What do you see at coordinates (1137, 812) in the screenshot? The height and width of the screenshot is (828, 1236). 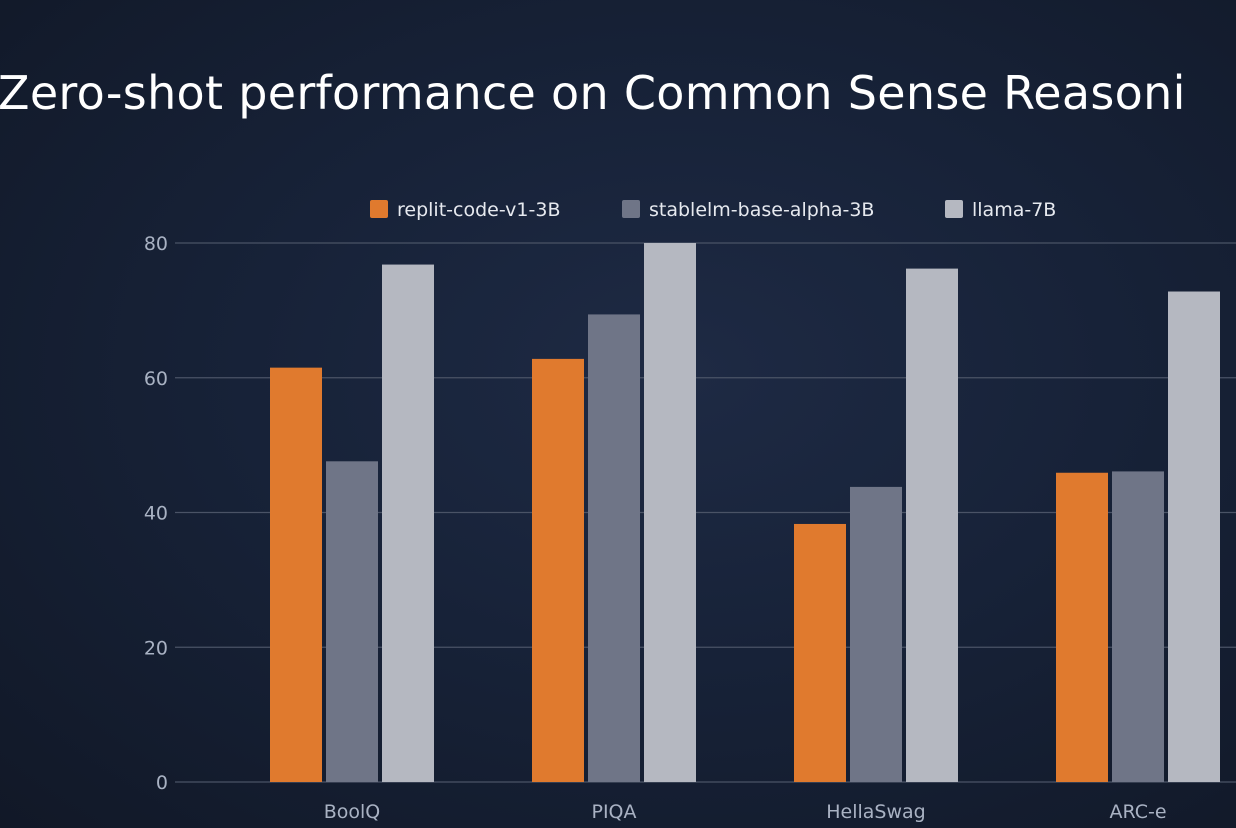 I see `x-tick-label: ARC-e` at bounding box center [1137, 812].